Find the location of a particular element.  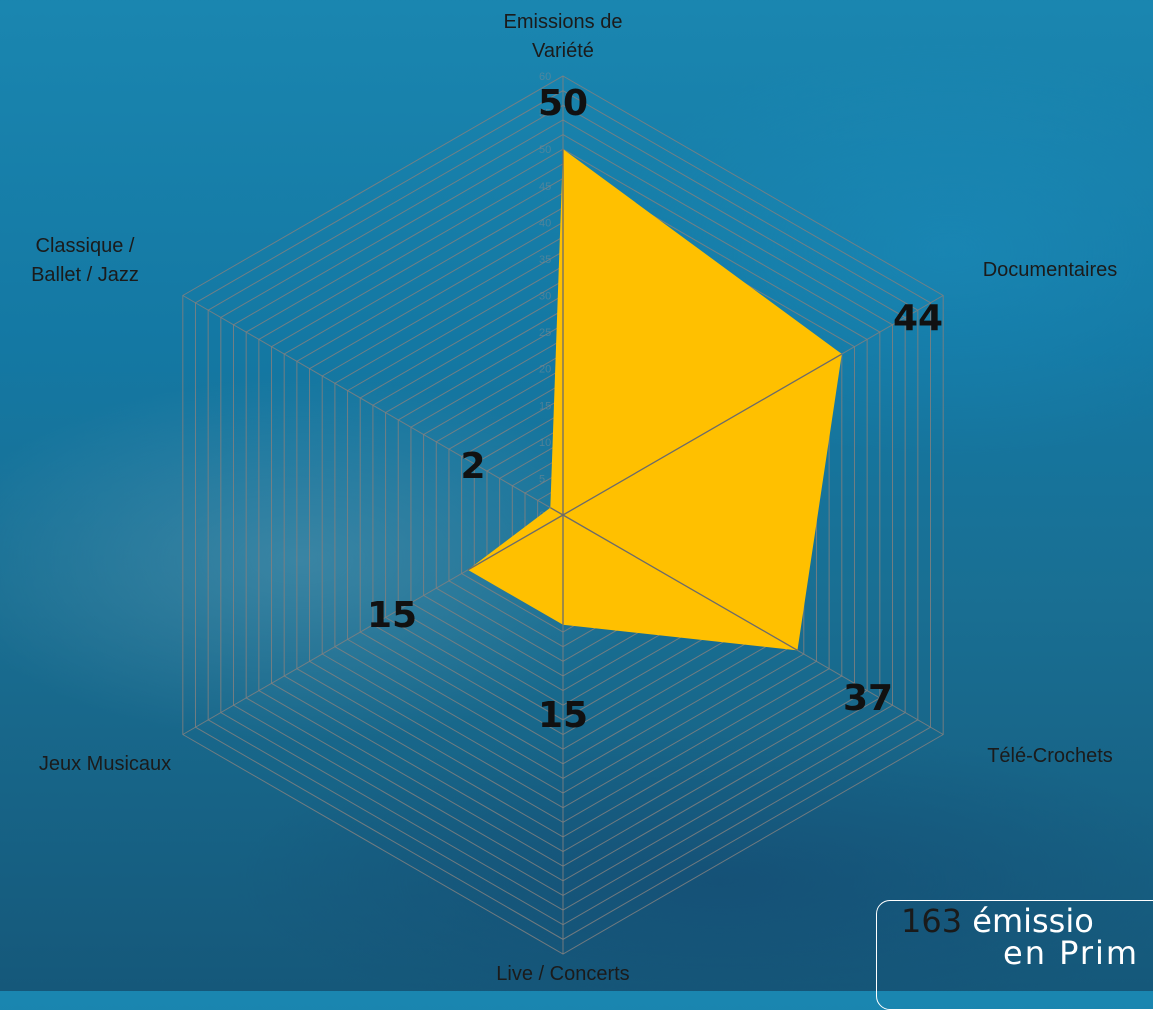

tick-label: 20 is located at coordinates (545, 370).